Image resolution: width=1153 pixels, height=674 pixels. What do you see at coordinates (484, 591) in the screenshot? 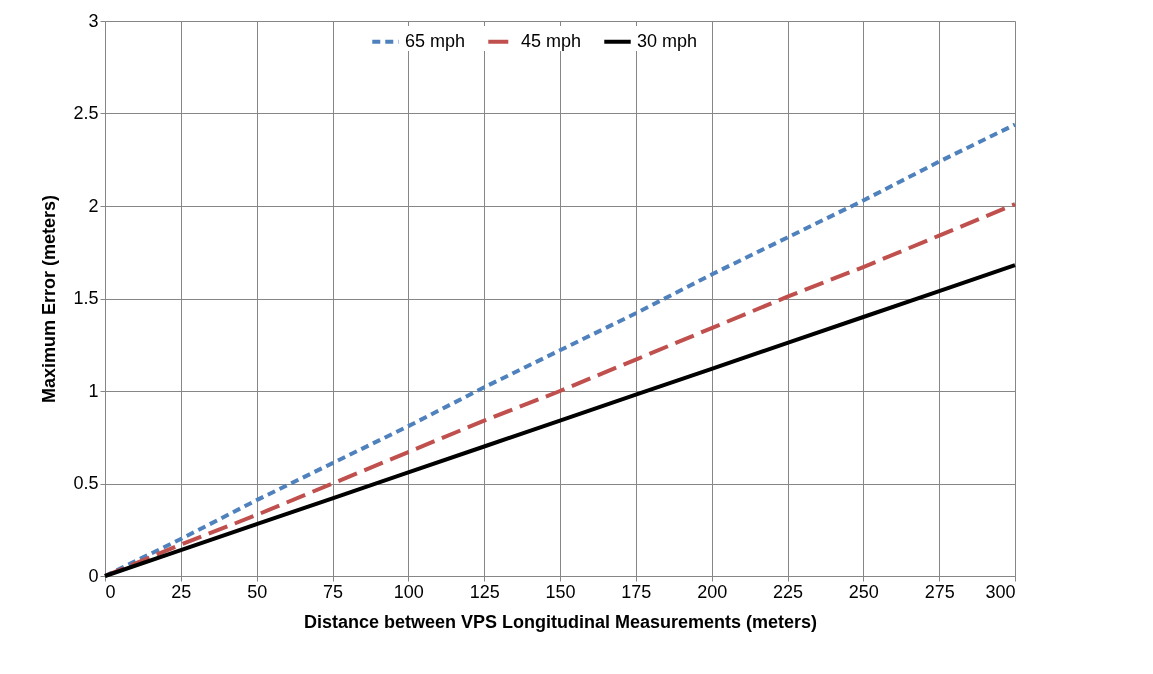
I see `x-tick-label: 125` at bounding box center [484, 591].